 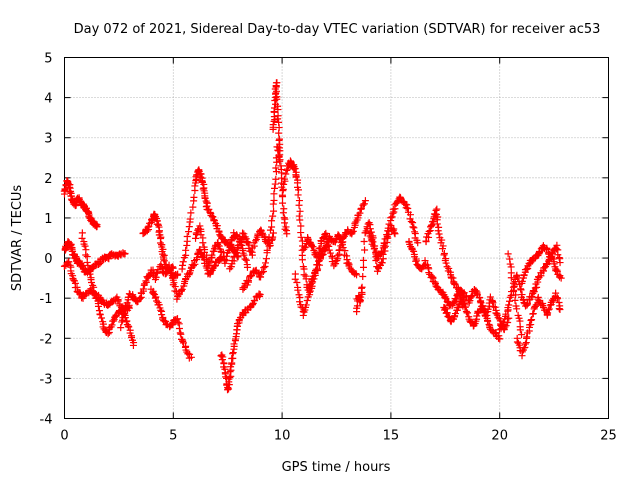 I want to click on series-track-g, so click(x=171, y=323).